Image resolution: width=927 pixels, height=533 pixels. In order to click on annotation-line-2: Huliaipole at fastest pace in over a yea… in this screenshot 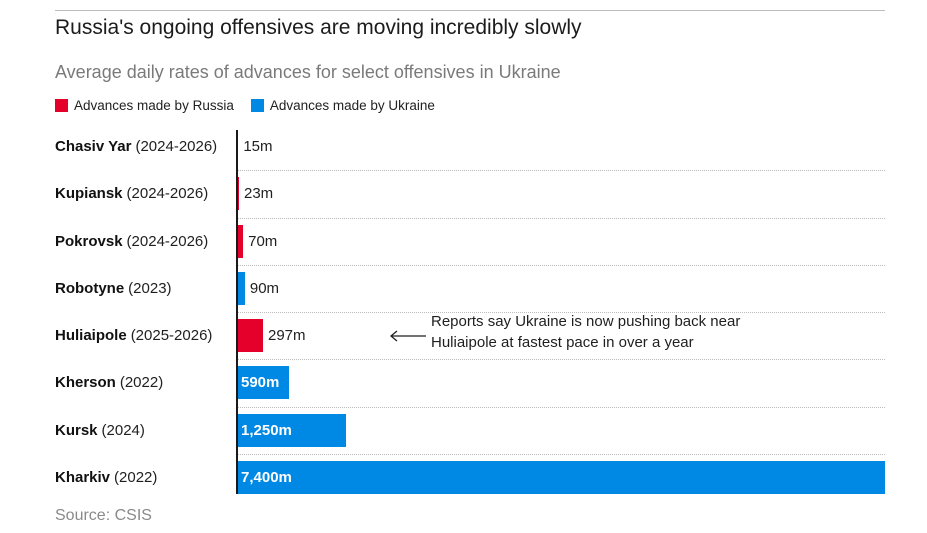, I will do `click(562, 342)`.